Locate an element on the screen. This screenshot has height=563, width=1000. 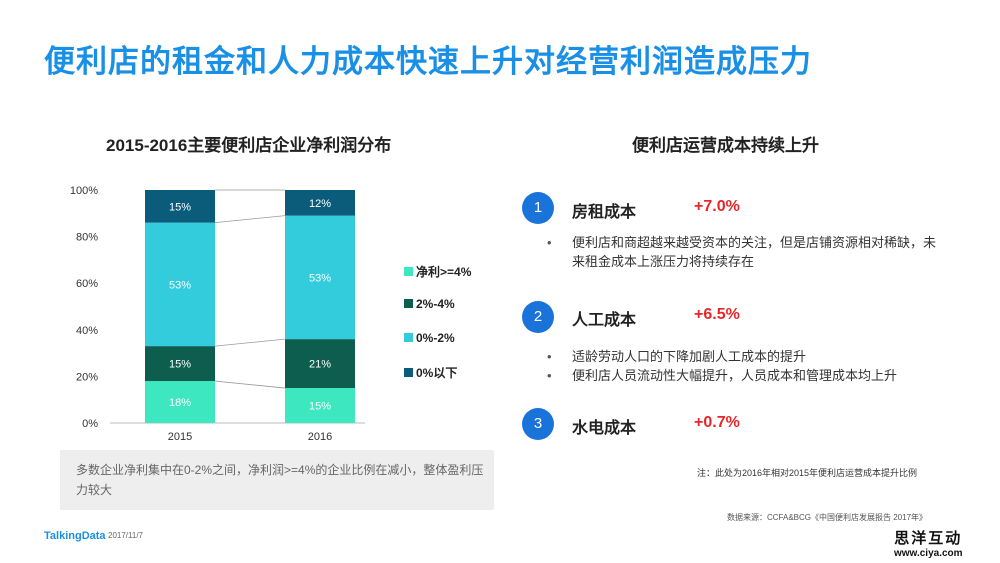
chart-title: 2015-2016主要便利店企业净利润分布 is located at coordinates (249, 145).